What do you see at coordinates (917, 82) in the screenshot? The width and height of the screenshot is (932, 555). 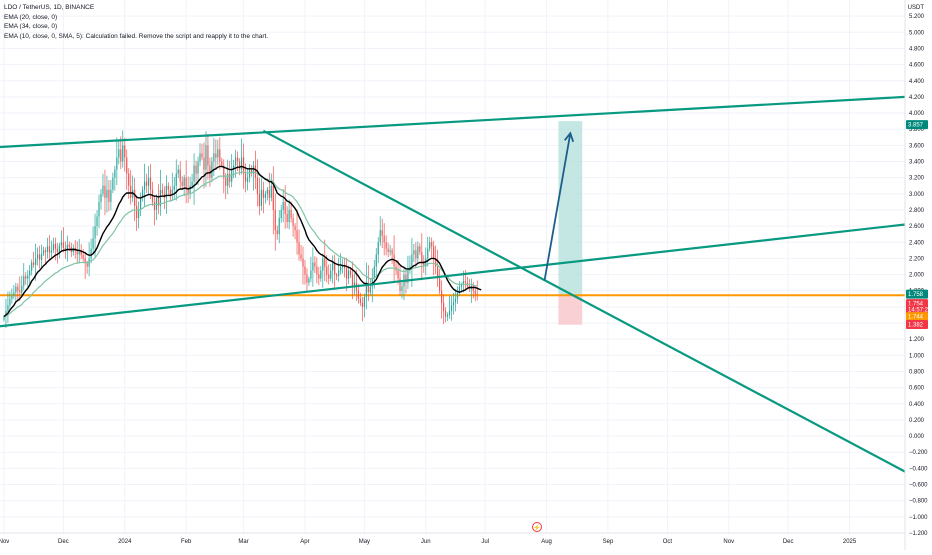 I see `y-tick-label: 4.400` at bounding box center [917, 82].